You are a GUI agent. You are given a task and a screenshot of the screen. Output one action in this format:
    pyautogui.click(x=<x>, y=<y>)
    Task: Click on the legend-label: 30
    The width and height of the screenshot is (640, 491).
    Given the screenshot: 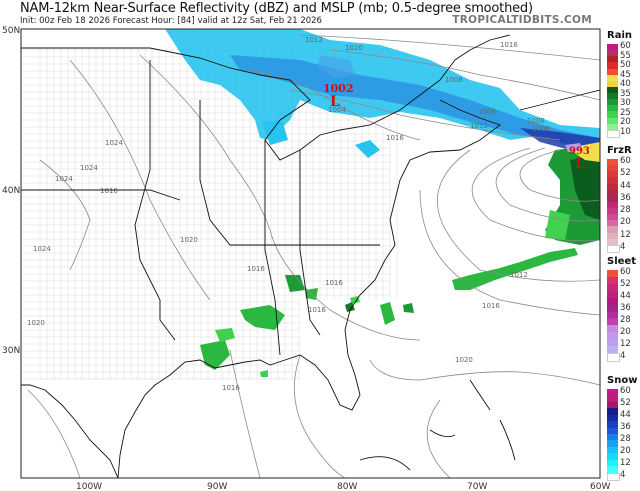 What is the action you would take?
    pyautogui.click(x=625, y=103)
    